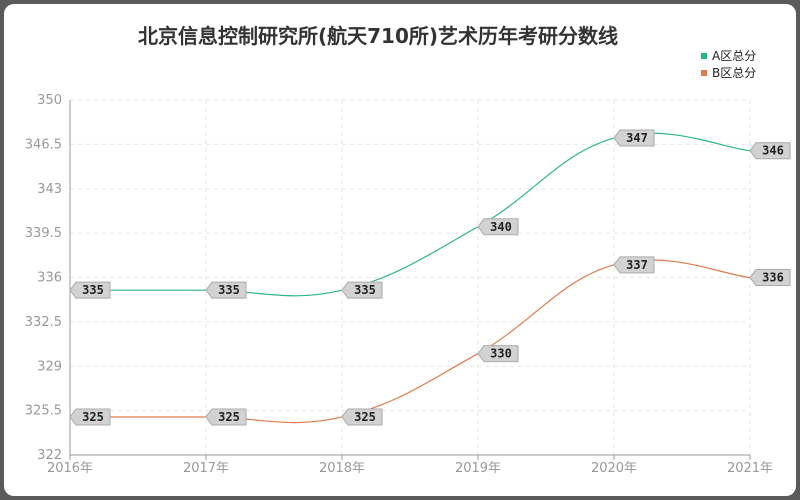 This screenshot has width=800, height=500. Describe the element at coordinates (734, 56) in the screenshot. I see `legend-label: A区总分` at that location.